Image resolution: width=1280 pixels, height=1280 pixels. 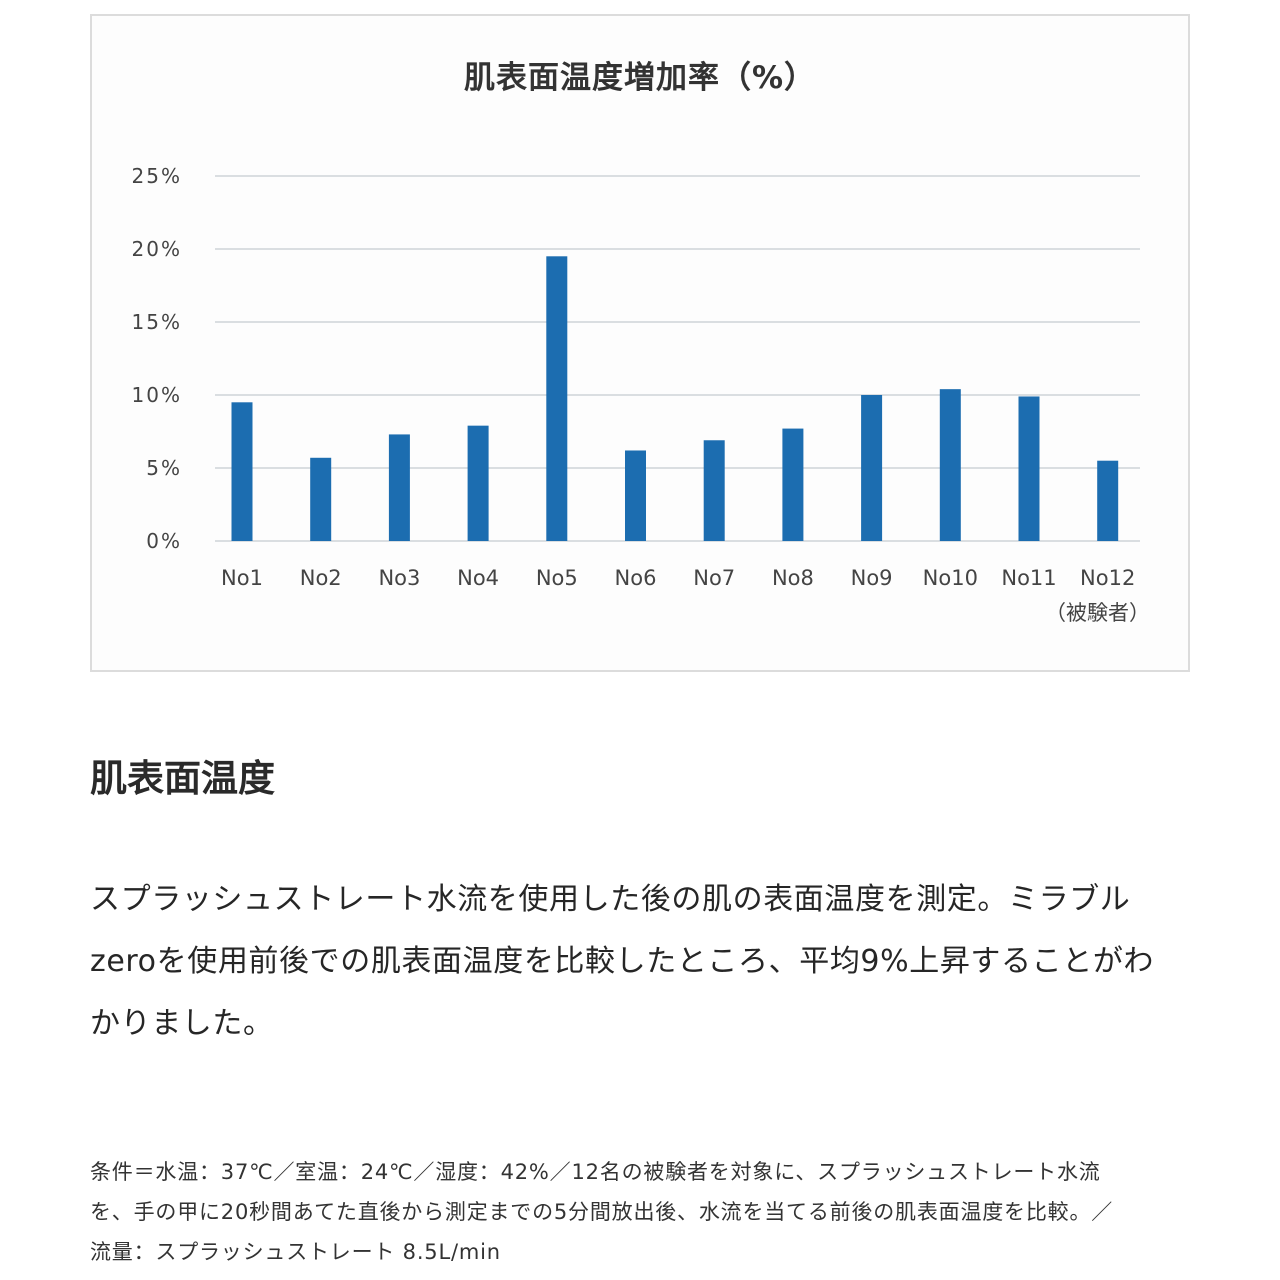 I want to click on y-tick-label: 10%, so click(x=157, y=395).